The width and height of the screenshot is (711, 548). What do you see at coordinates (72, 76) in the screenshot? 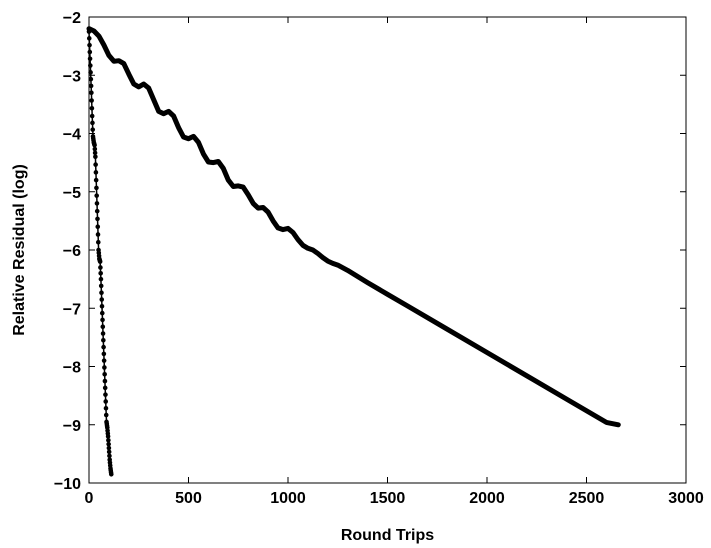
I see `y-tick-label: −3` at bounding box center [72, 76].